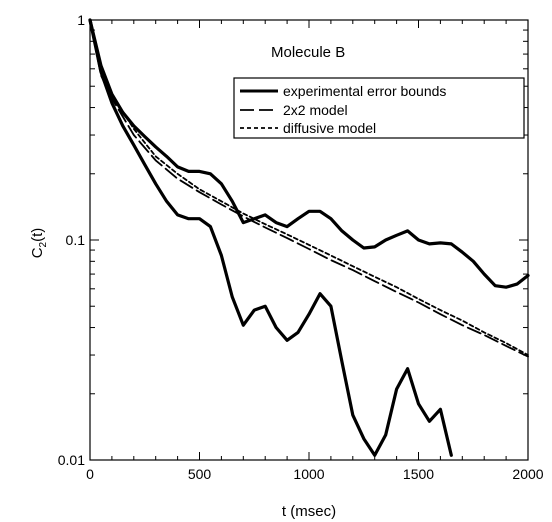 This screenshot has height=522, width=552. I want to click on y-tick-label: 0.1, so click(76, 240).